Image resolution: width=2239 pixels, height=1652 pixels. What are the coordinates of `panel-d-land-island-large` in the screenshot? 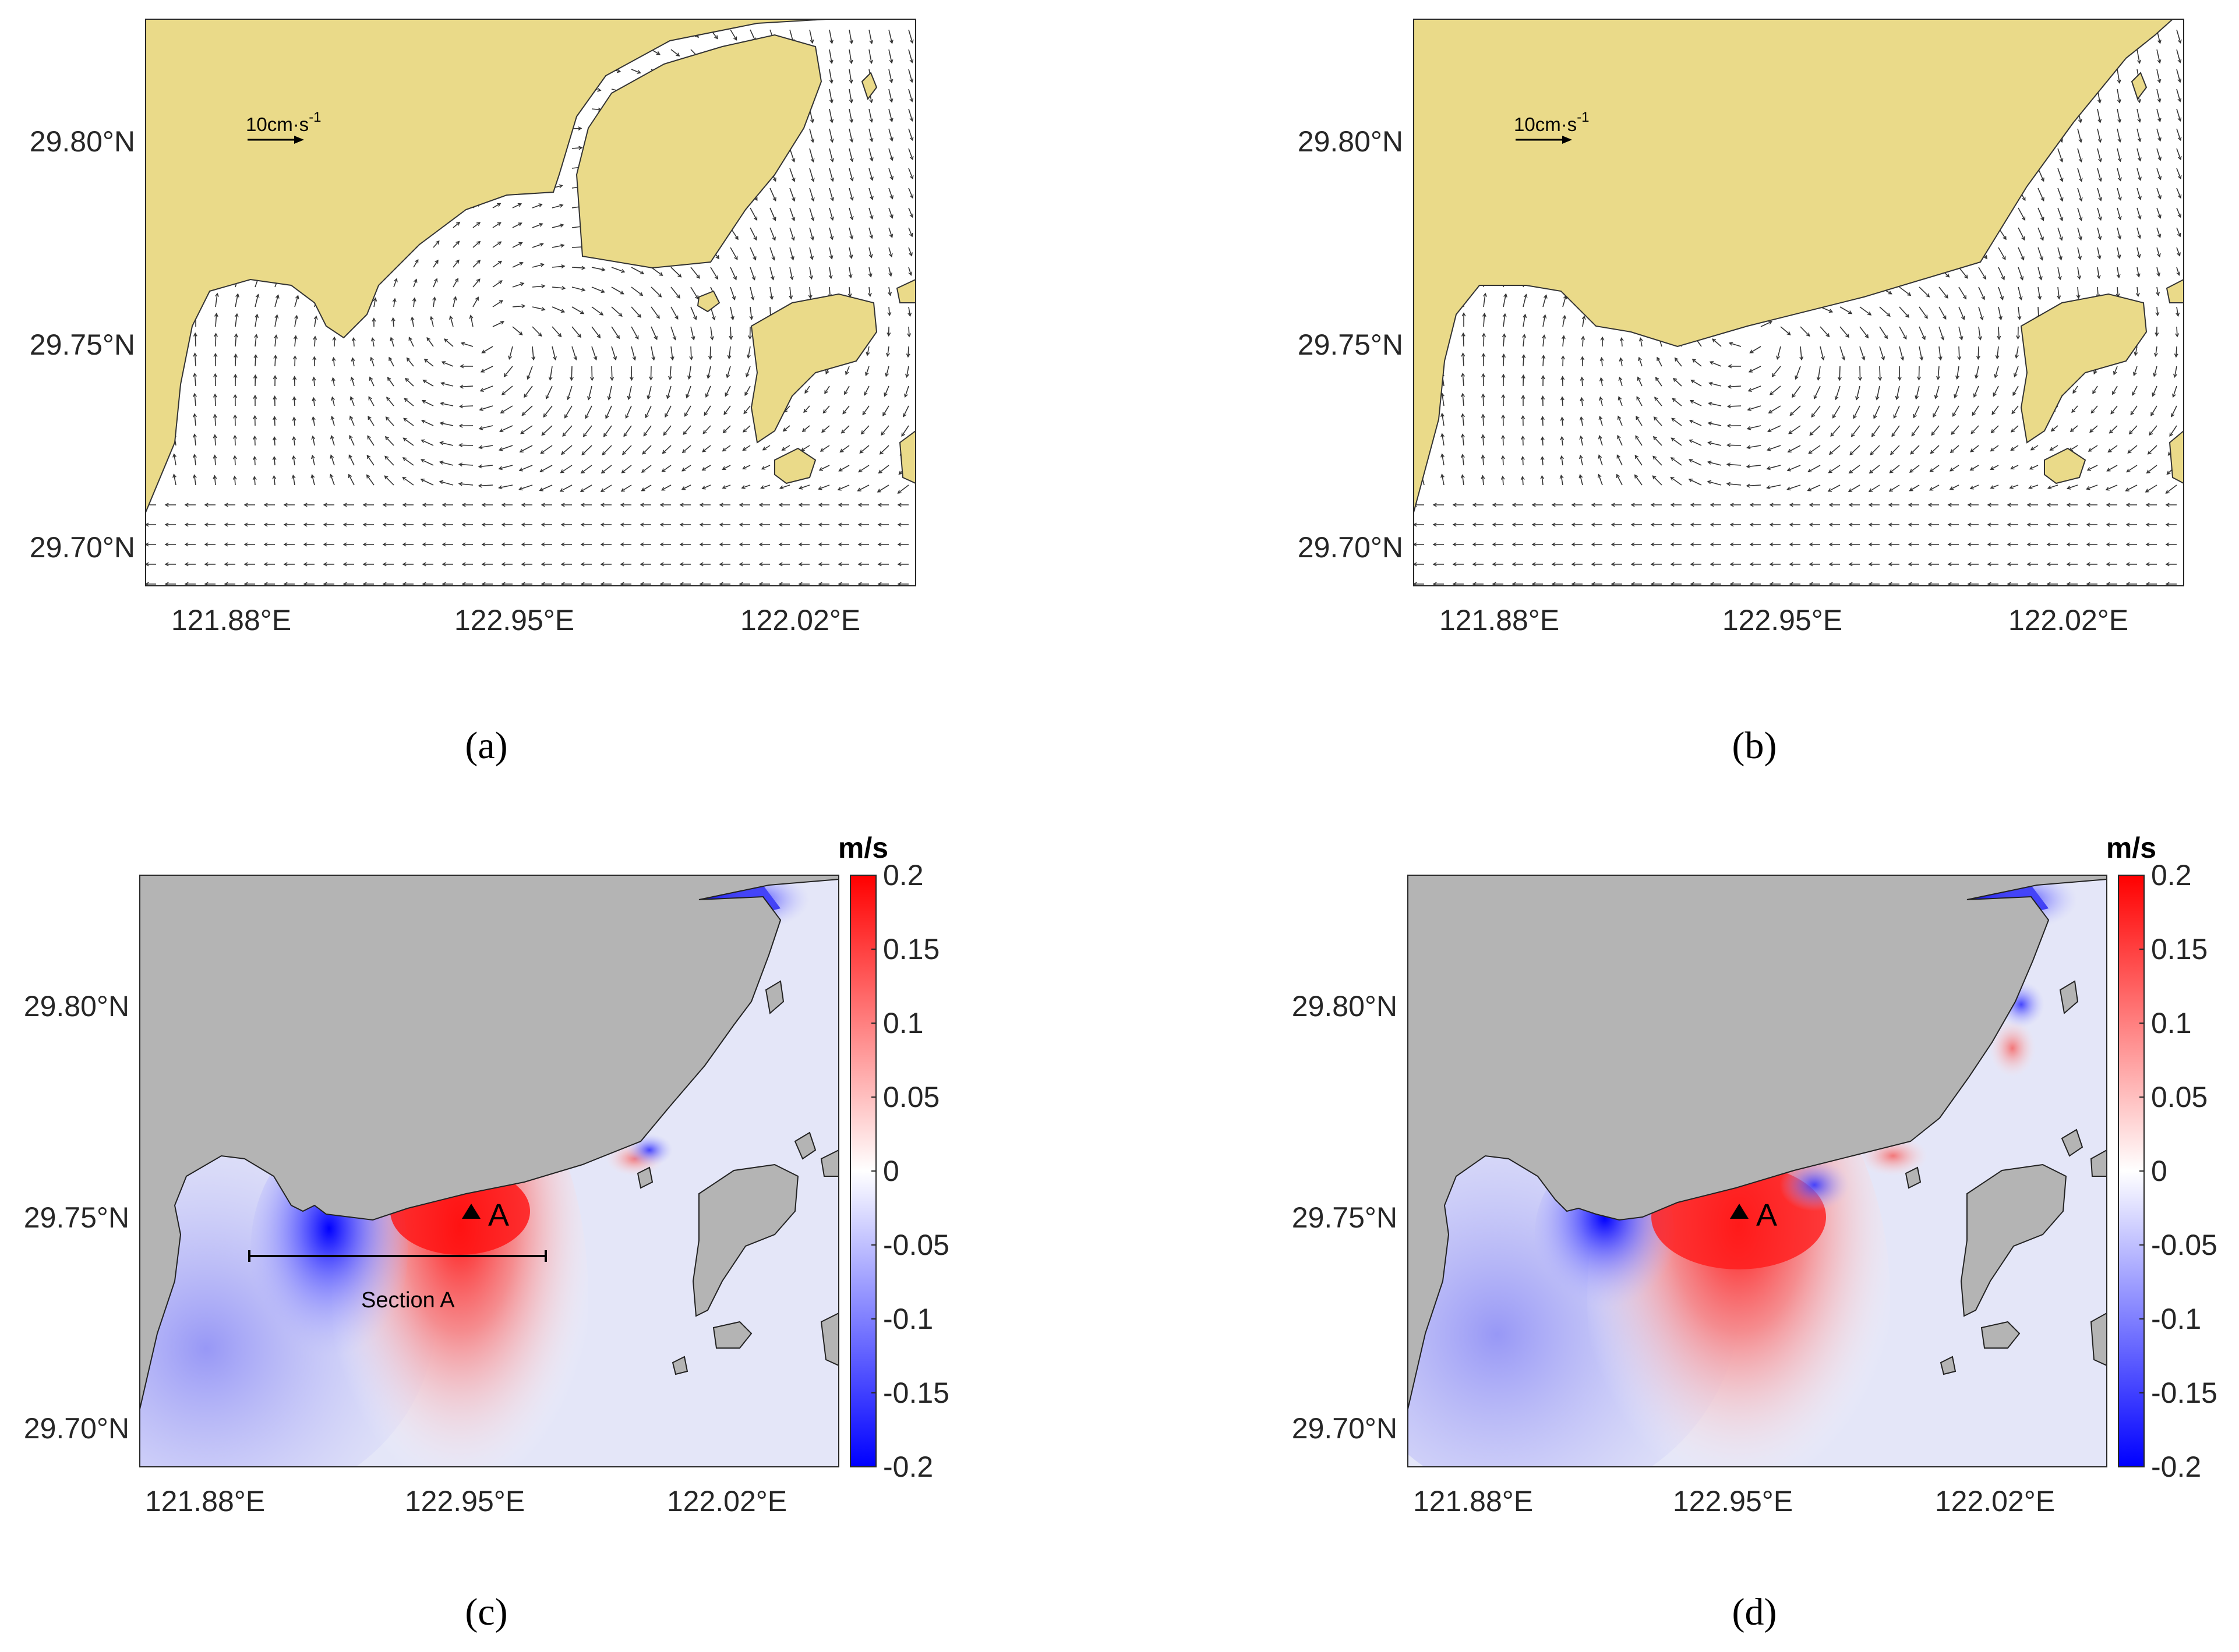 It's located at (2013, 1240).